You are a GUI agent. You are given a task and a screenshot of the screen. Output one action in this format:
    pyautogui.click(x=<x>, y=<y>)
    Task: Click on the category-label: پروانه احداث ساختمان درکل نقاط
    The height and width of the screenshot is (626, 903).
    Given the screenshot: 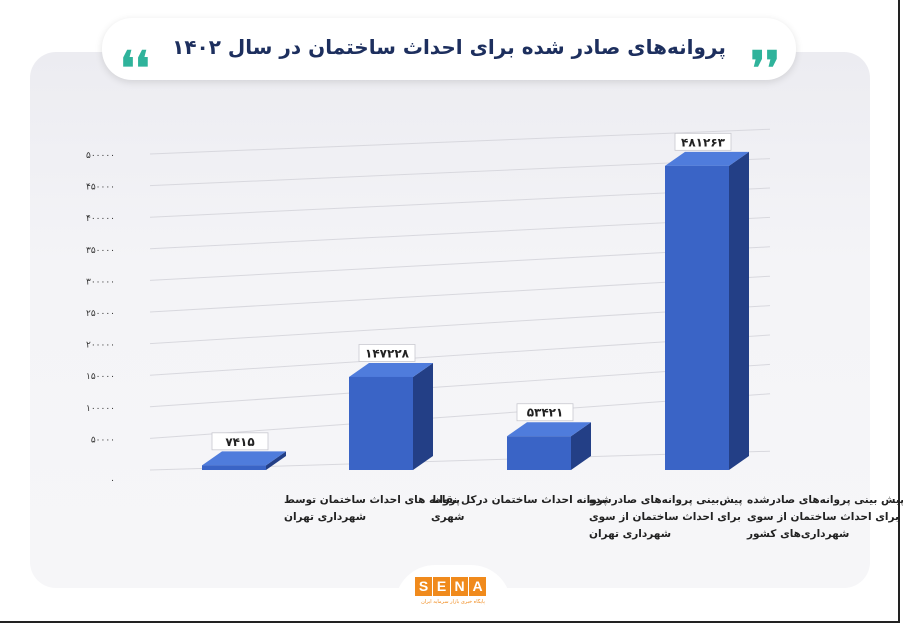 What is the action you would take?
    pyautogui.click(x=519, y=500)
    